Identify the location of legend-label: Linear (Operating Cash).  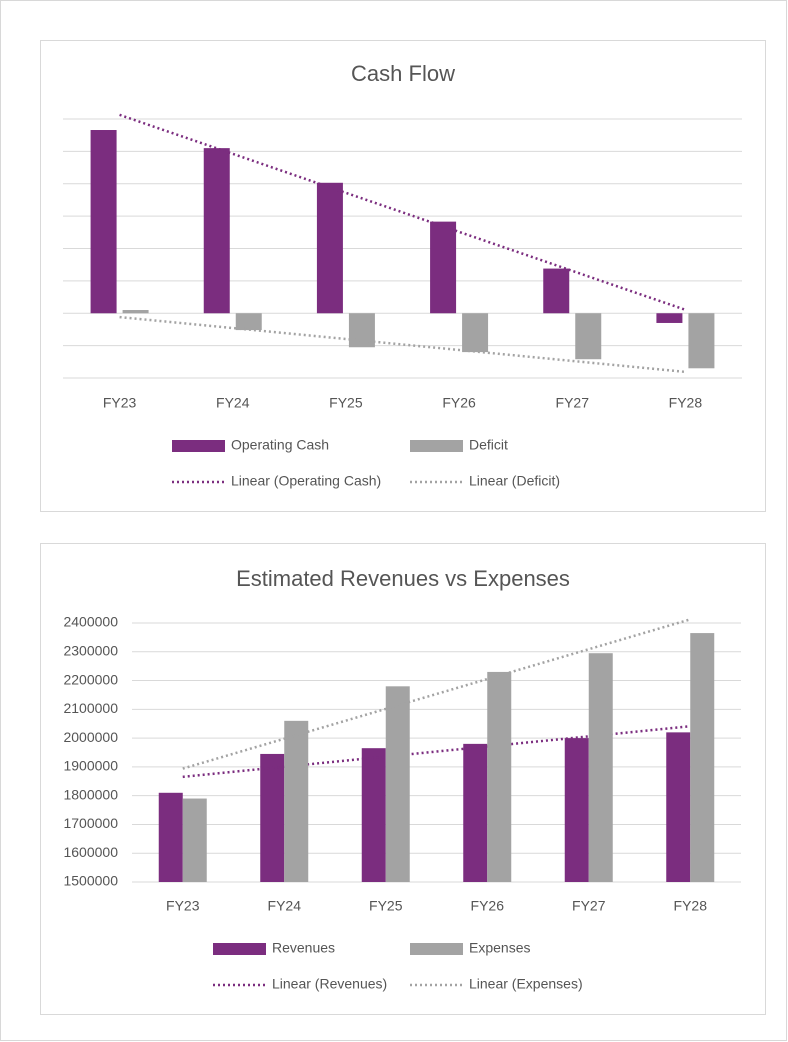
(306, 481).